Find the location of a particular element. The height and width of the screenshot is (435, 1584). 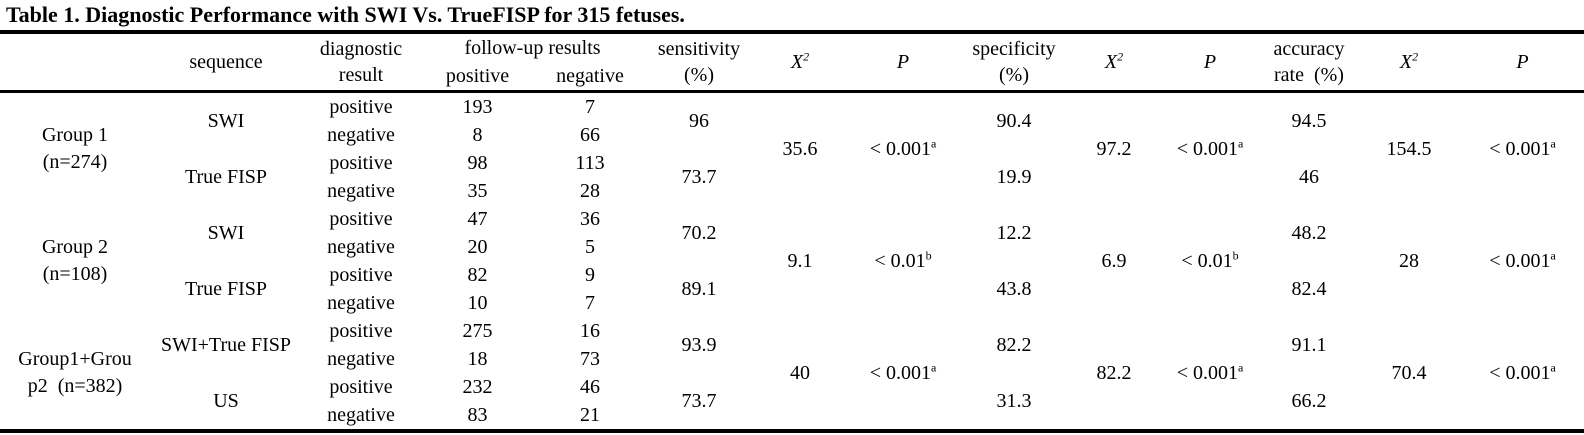

accuracy-header-line1: accuracy is located at coordinates (1309, 49).